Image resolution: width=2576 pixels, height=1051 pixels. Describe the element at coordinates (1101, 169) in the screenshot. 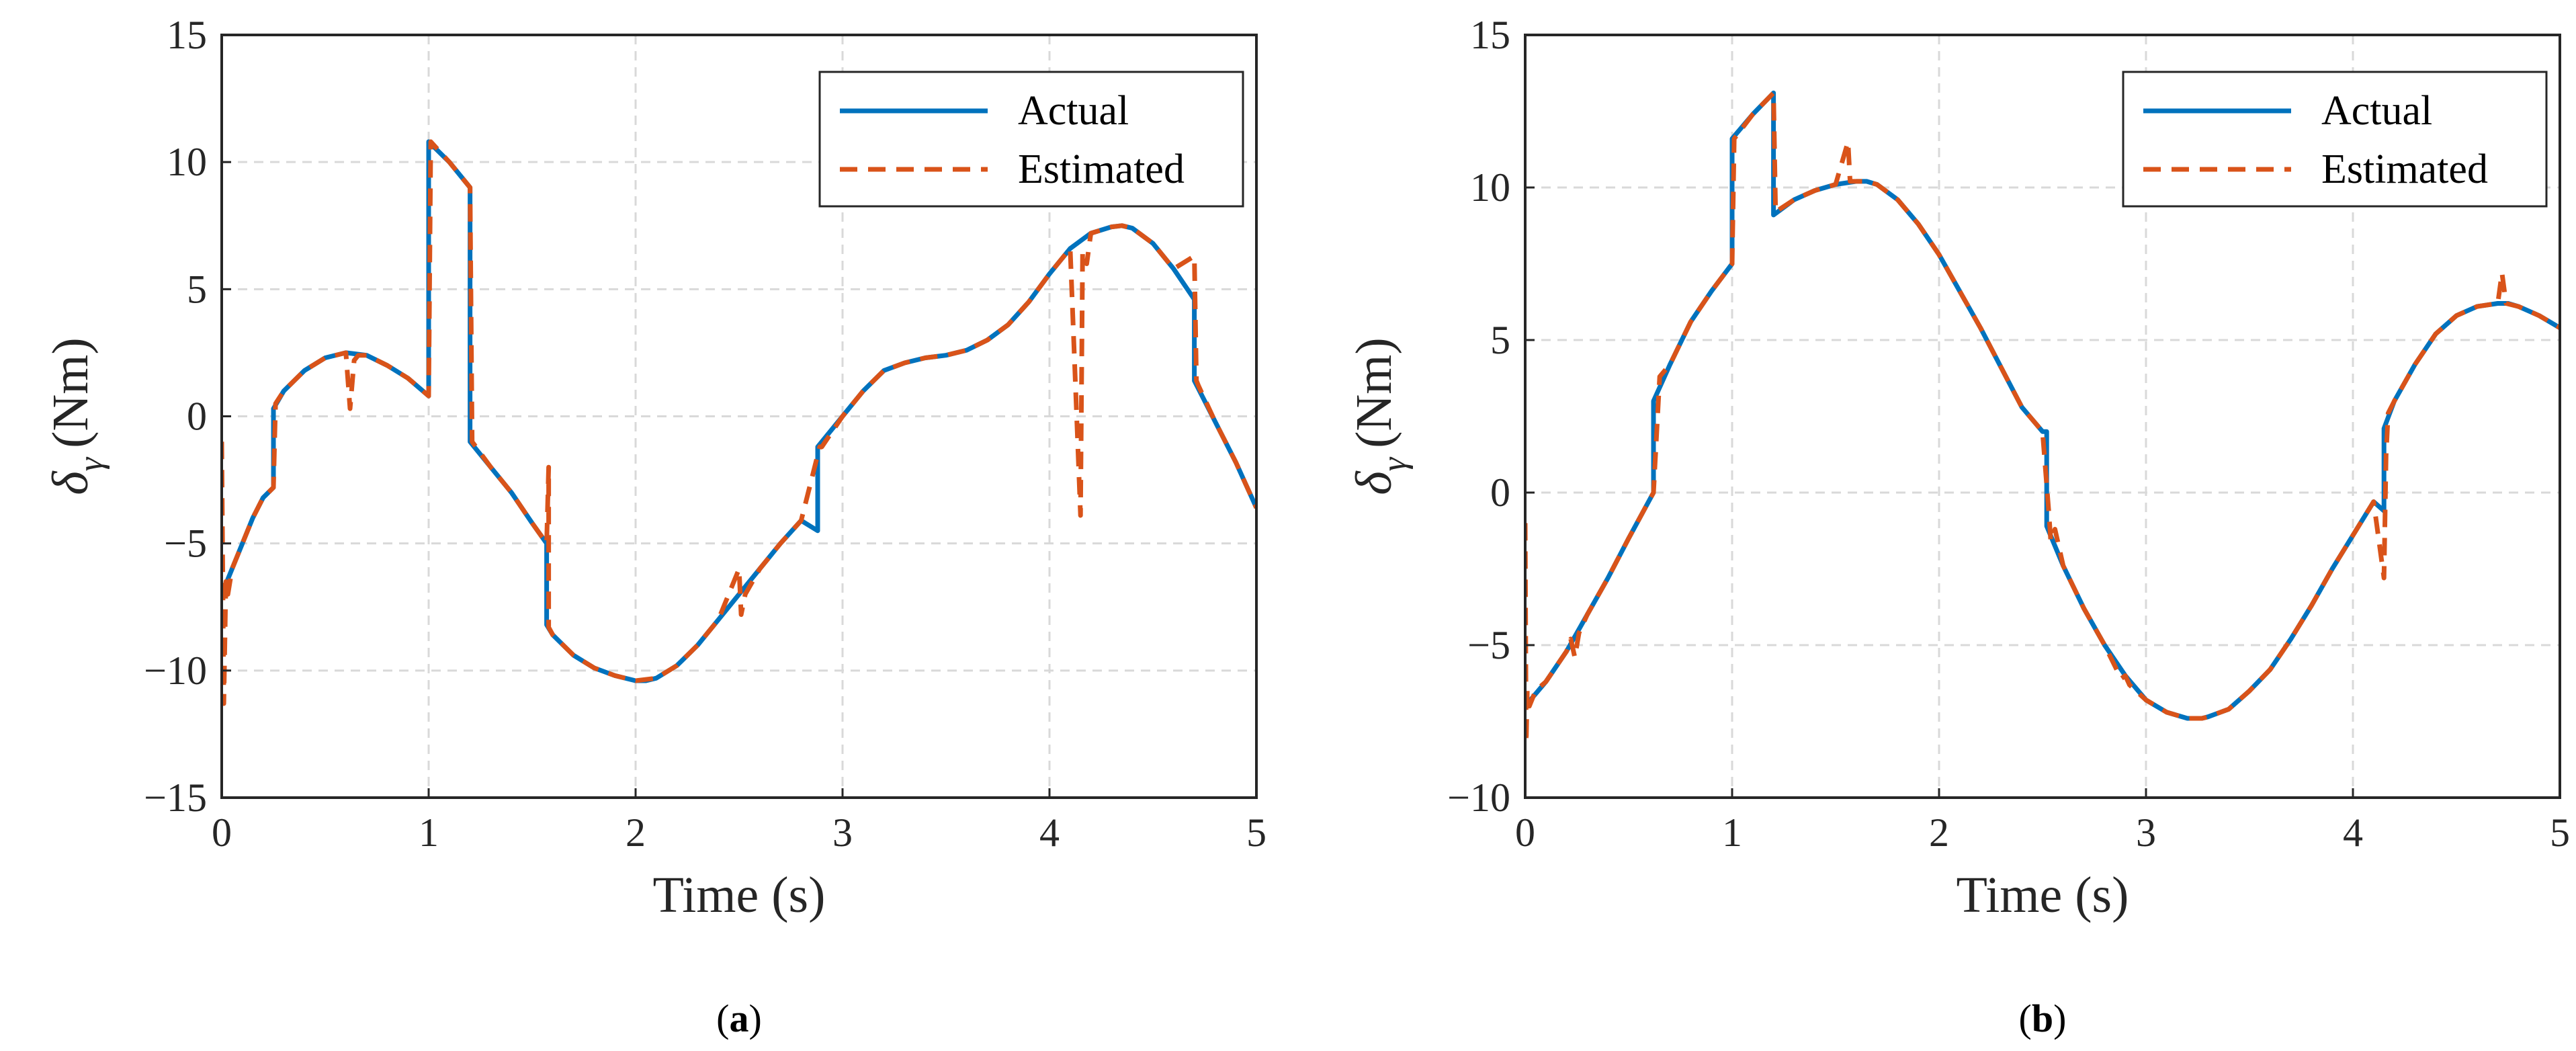

I see `legend-label-estimated-a: Estimated` at that location.